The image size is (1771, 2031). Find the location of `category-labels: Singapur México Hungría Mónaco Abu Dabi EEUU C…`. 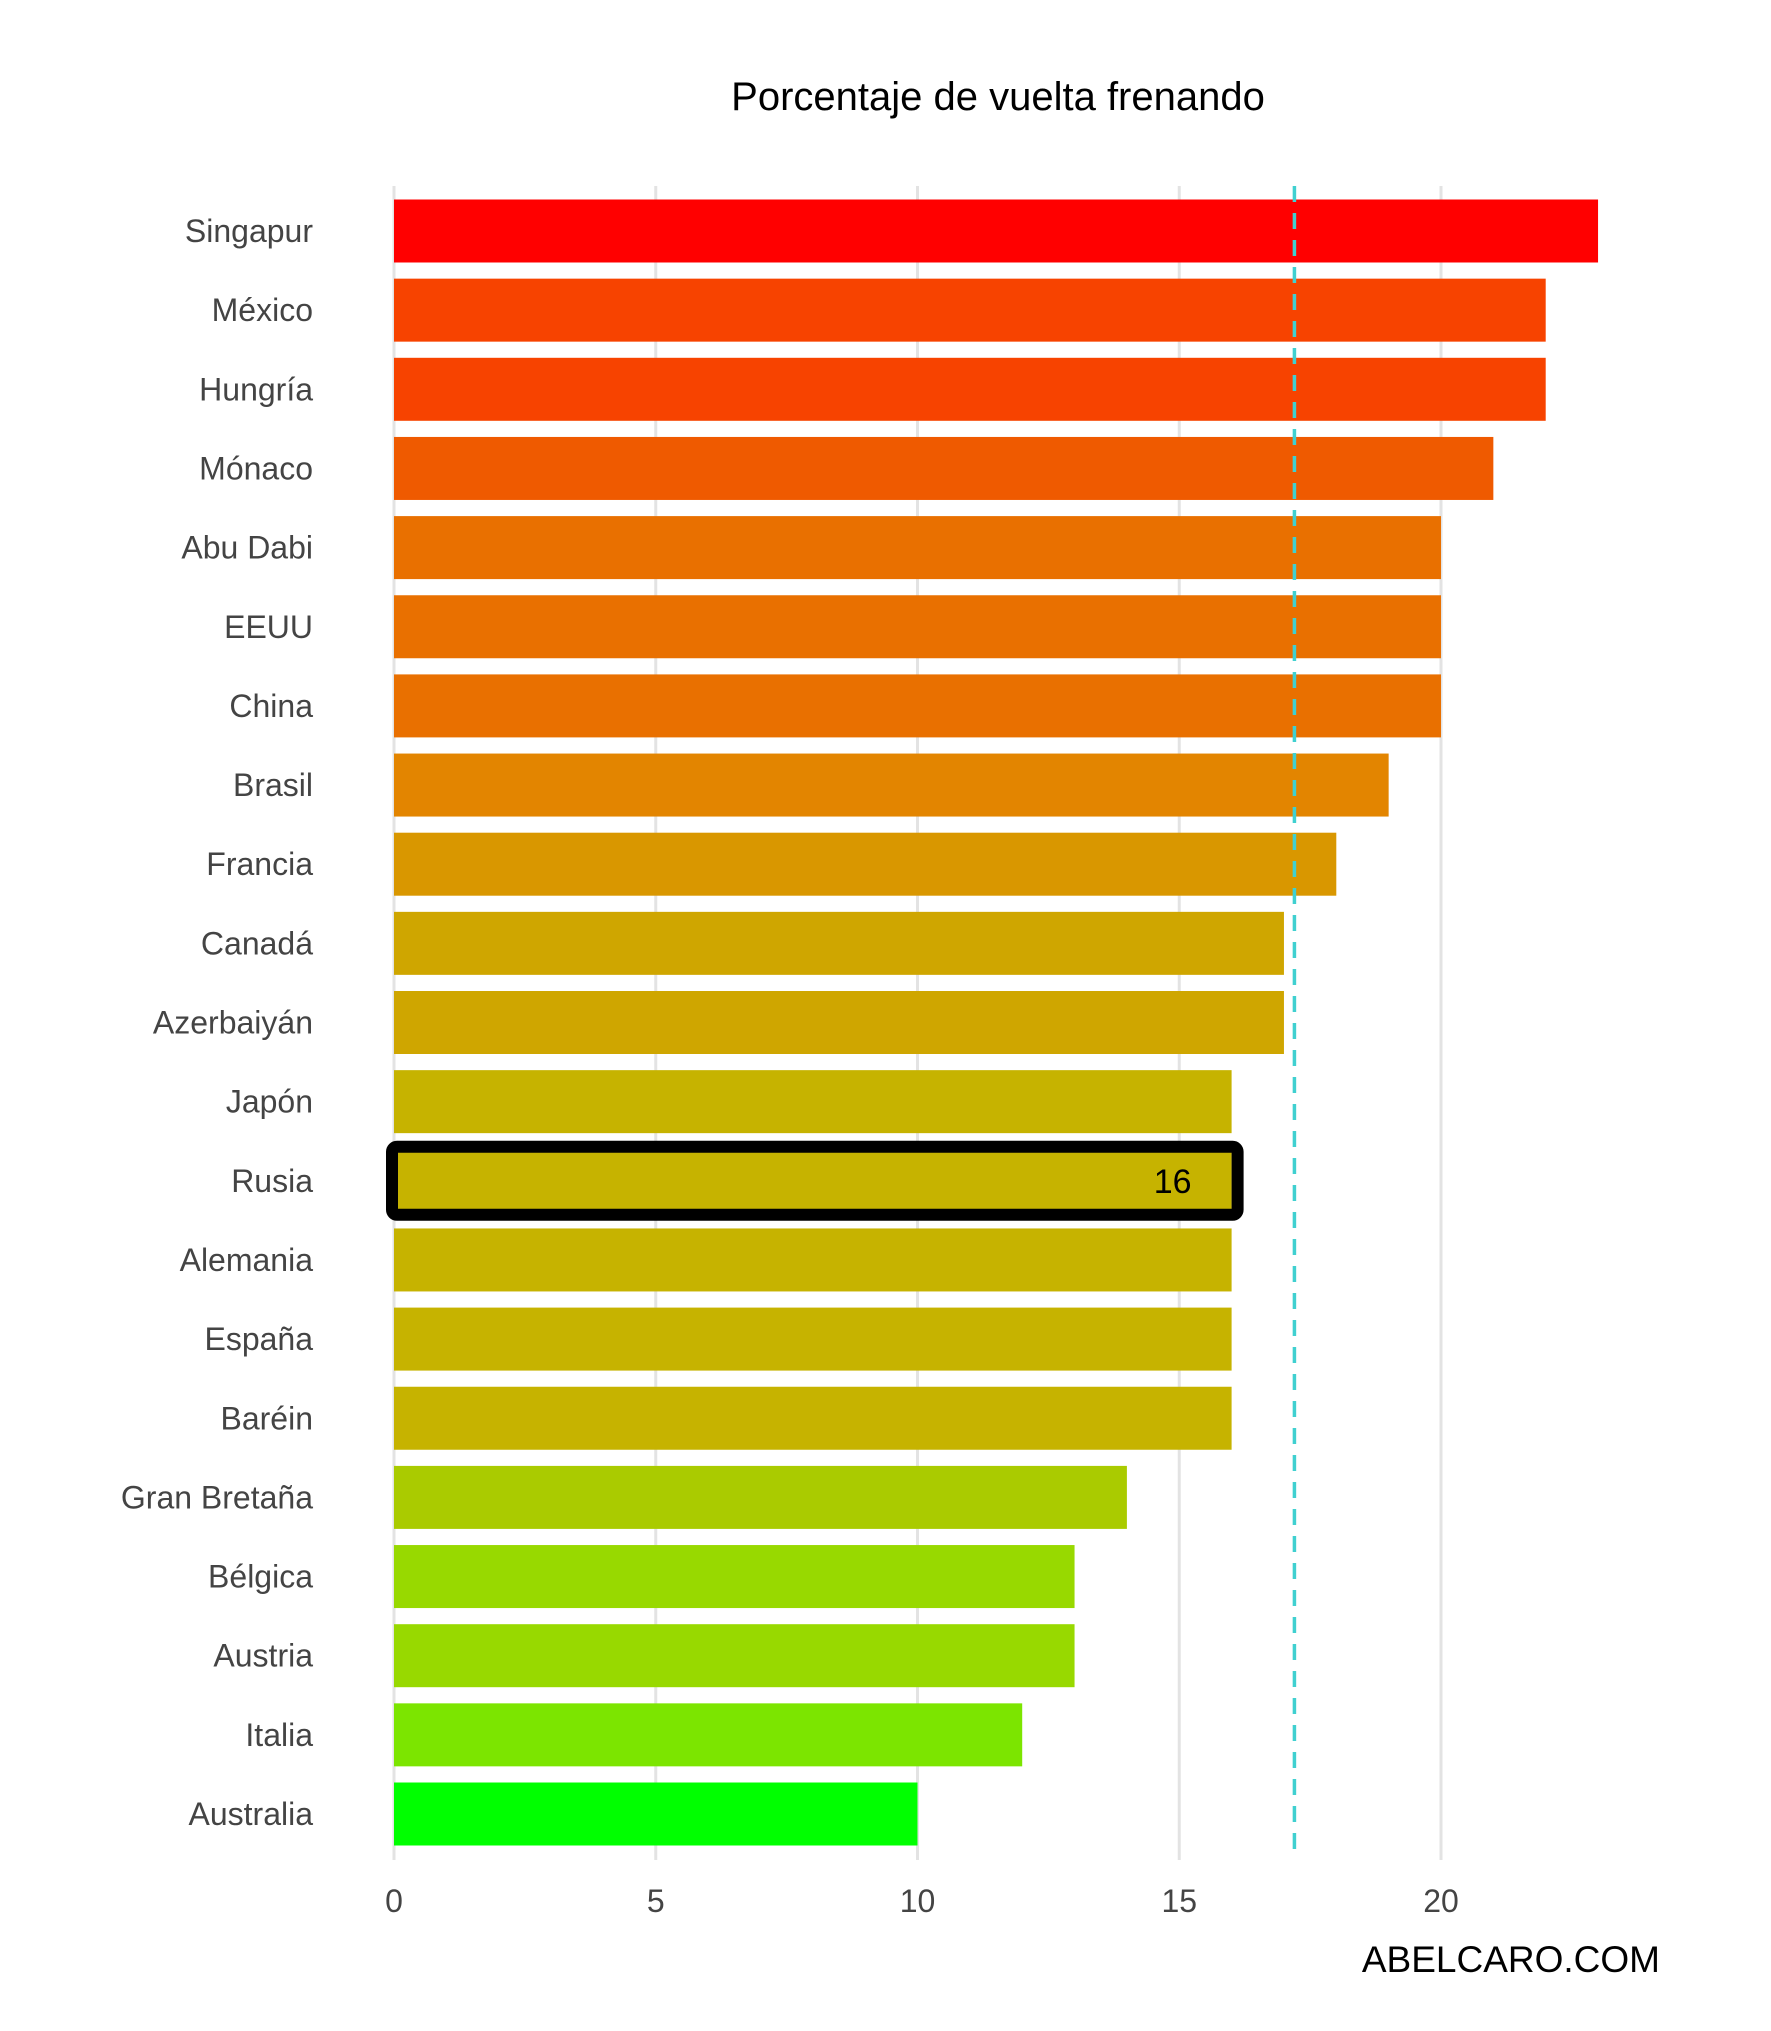

category-labels: Singapur México Hungría Mónaco Abu Dabi EEUU C… is located at coordinates (217, 1022).